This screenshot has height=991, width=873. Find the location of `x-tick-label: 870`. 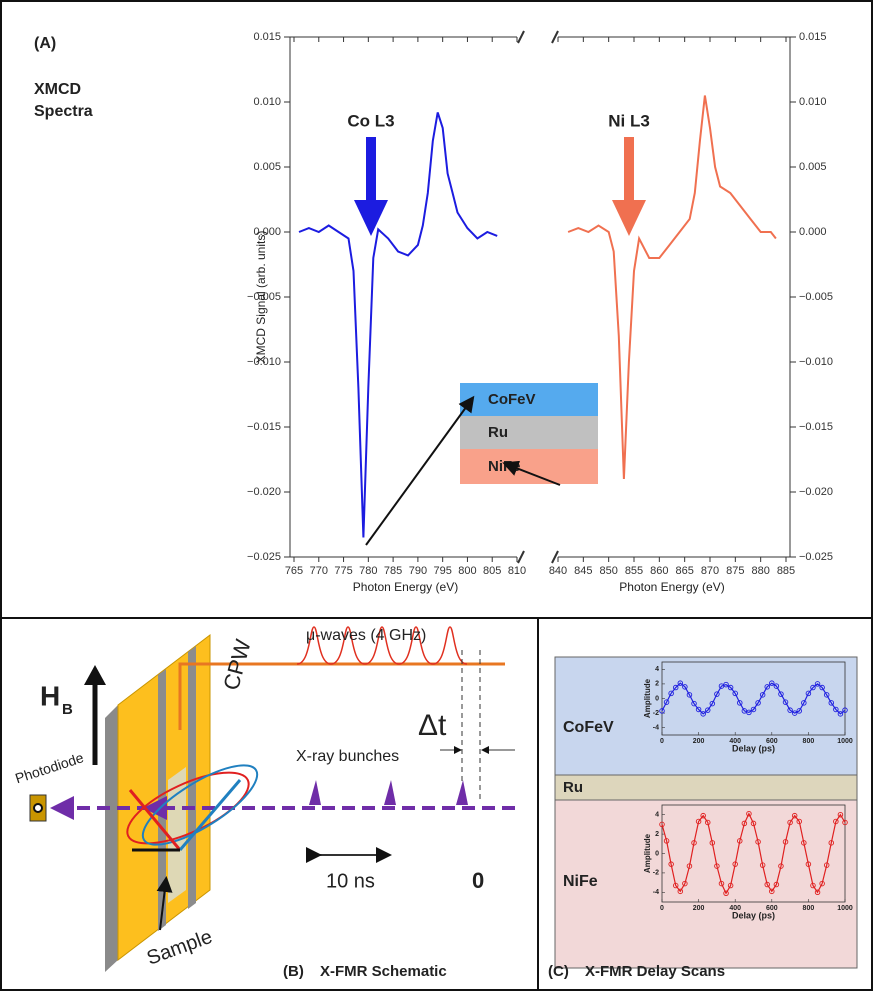

x-tick-label: 870 is located at coordinates (710, 571).